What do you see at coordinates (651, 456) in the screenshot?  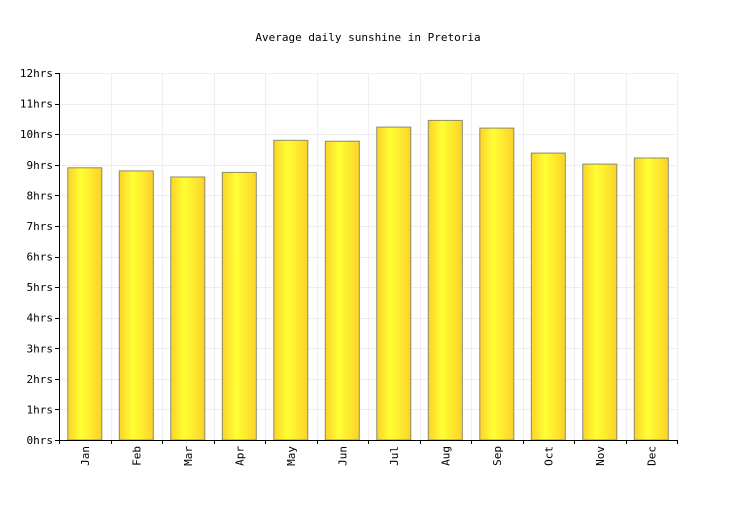 I see `x-tick-label-dec: Dec` at bounding box center [651, 456].